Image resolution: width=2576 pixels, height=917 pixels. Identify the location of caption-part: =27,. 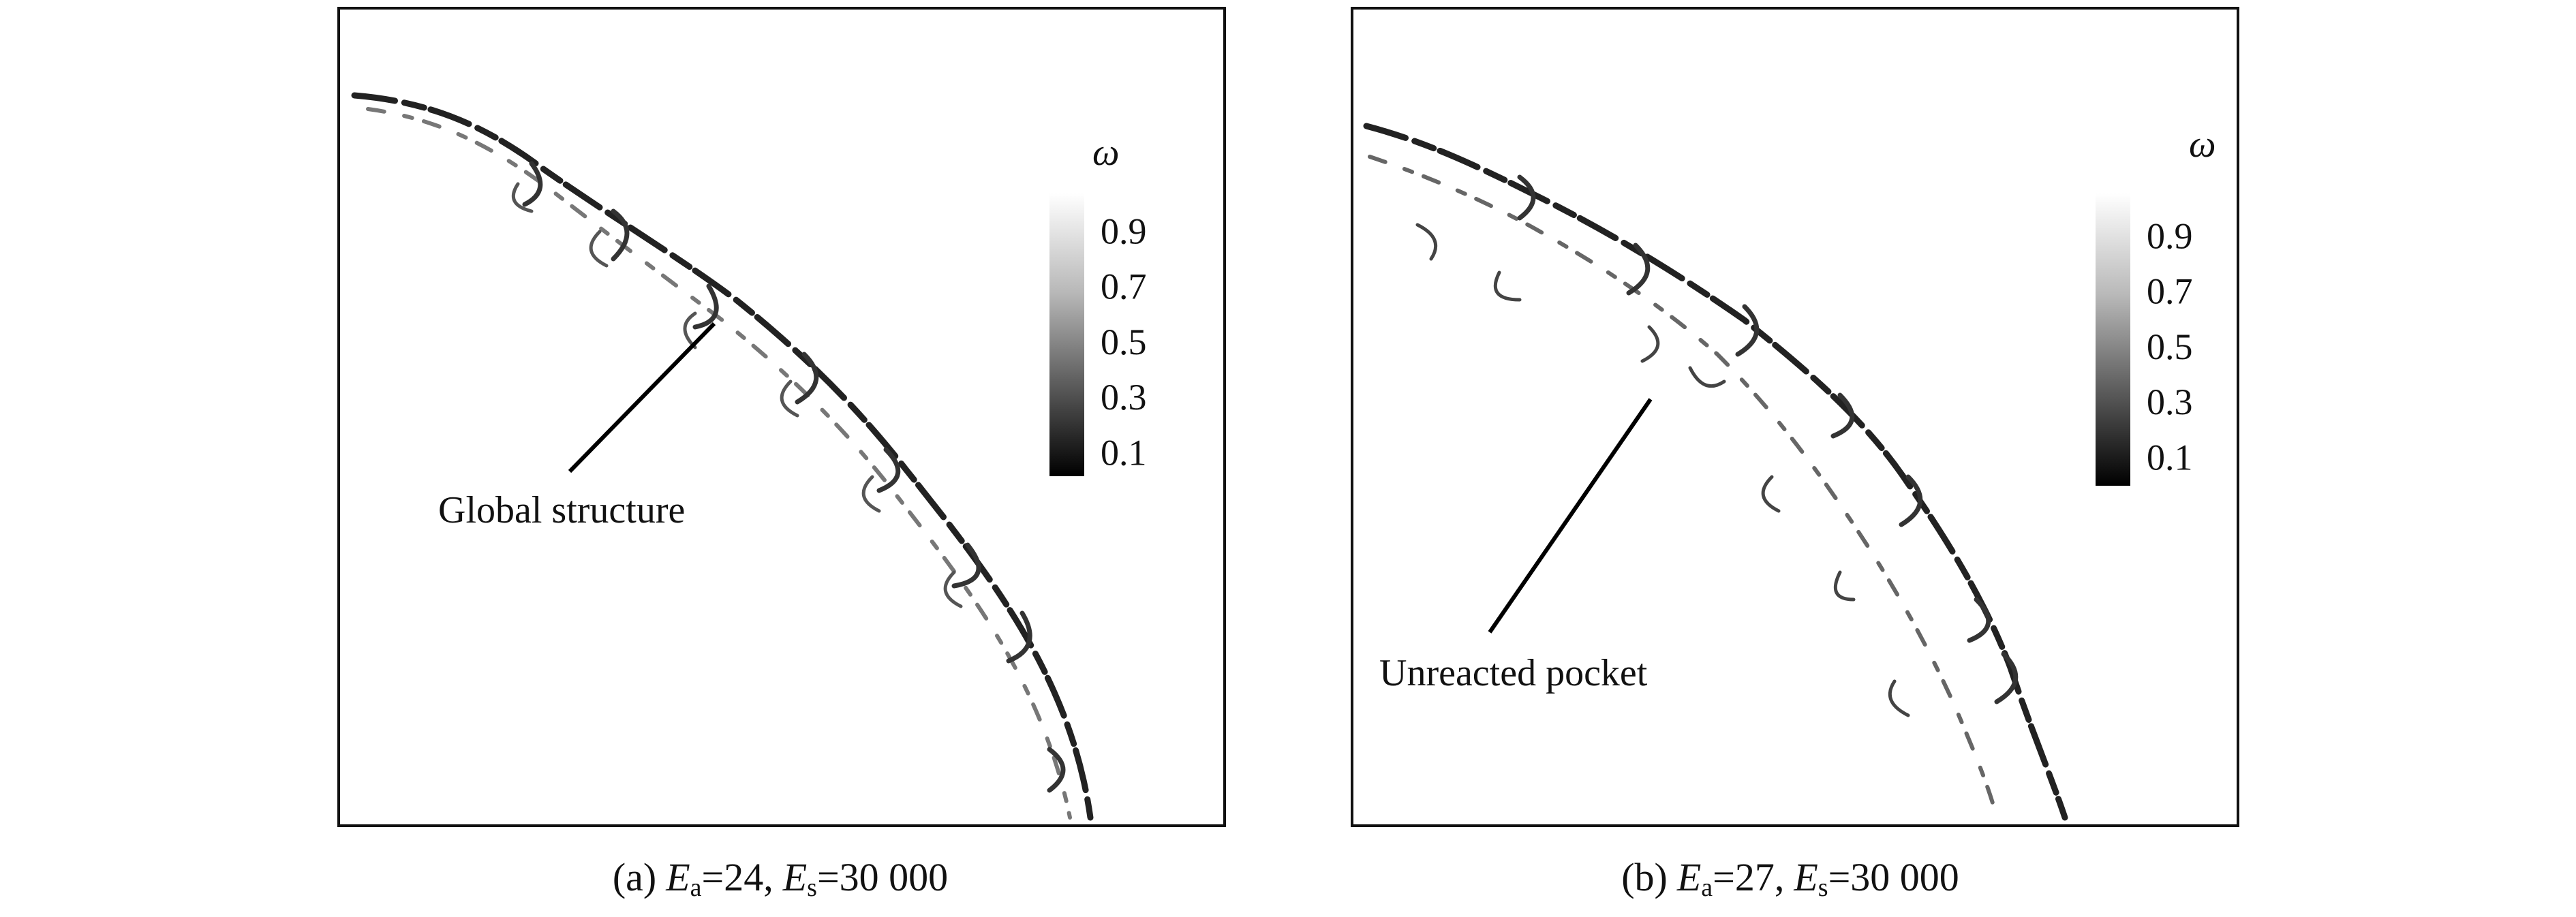
(1748, 877).